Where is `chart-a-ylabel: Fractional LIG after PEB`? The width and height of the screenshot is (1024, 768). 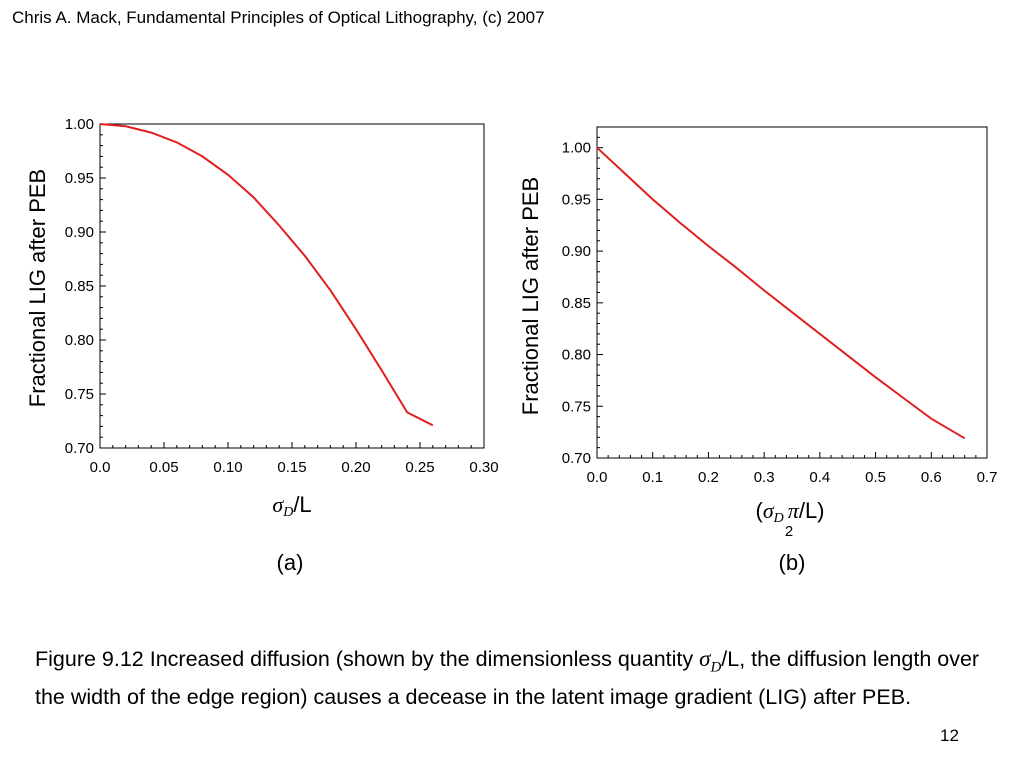
chart-a-ylabel: Fractional LIG after PEB is located at coordinates (37, 288).